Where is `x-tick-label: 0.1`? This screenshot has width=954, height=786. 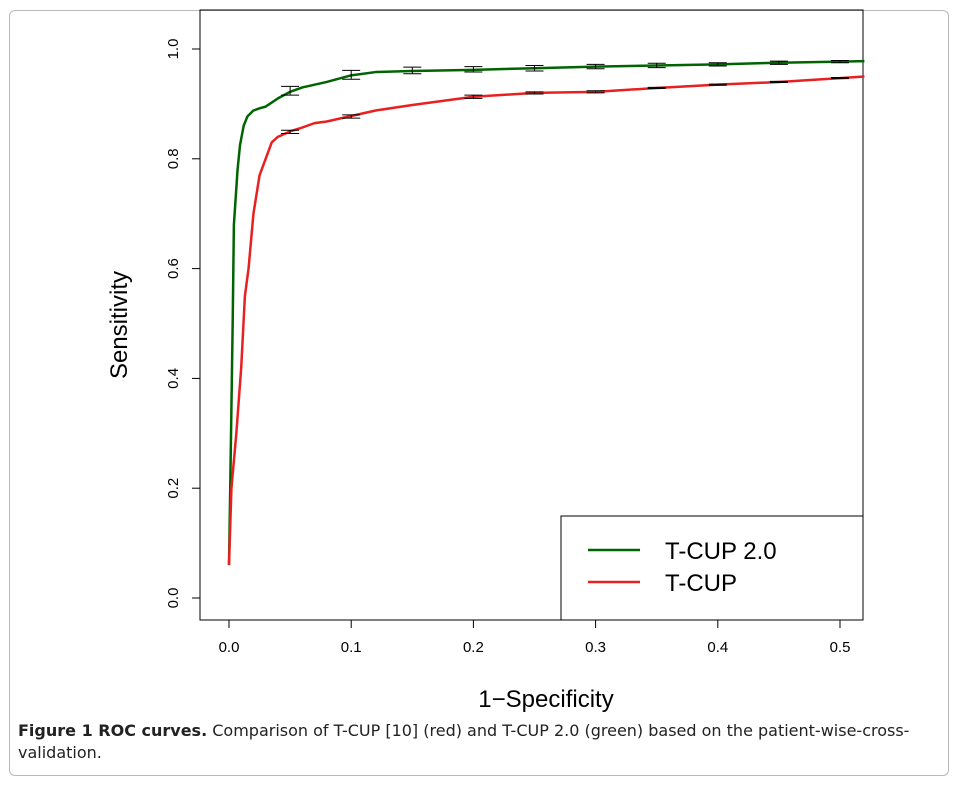
x-tick-label: 0.1 is located at coordinates (351, 647).